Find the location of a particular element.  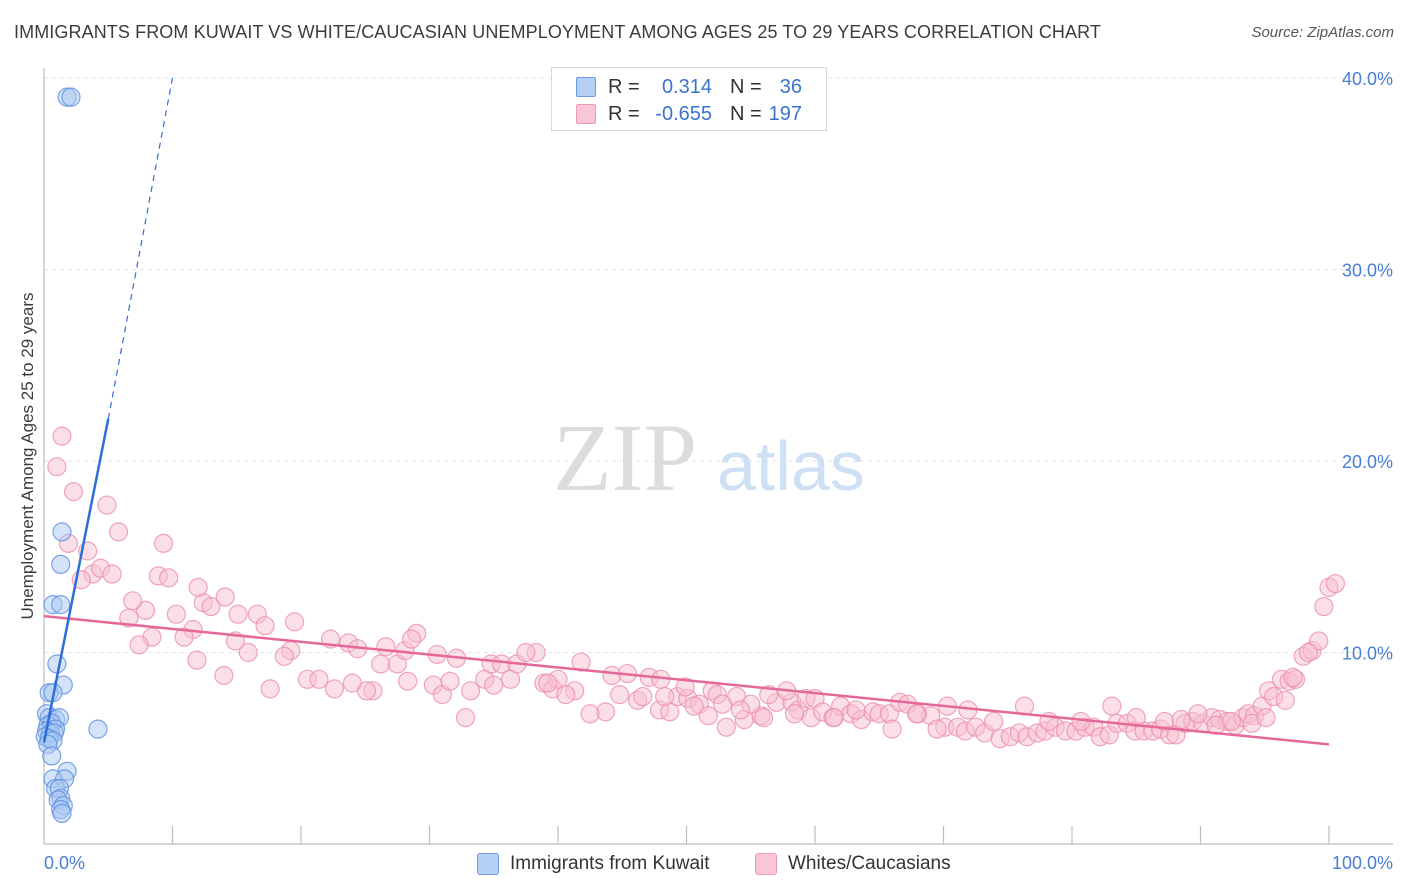

y-tick-label: 20.0% is located at coordinates (1367, 462).